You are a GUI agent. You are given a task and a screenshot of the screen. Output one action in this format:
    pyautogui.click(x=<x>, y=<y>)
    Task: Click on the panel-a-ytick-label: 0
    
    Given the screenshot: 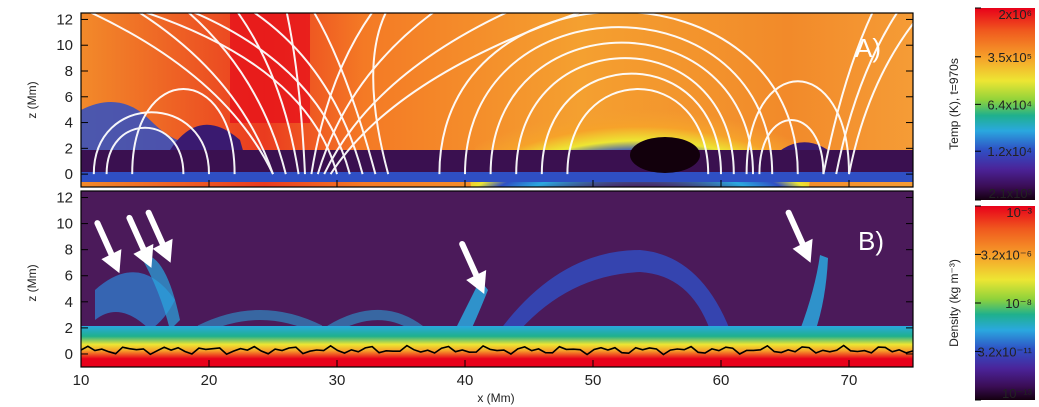 What is the action you would take?
    pyautogui.click(x=69, y=174)
    